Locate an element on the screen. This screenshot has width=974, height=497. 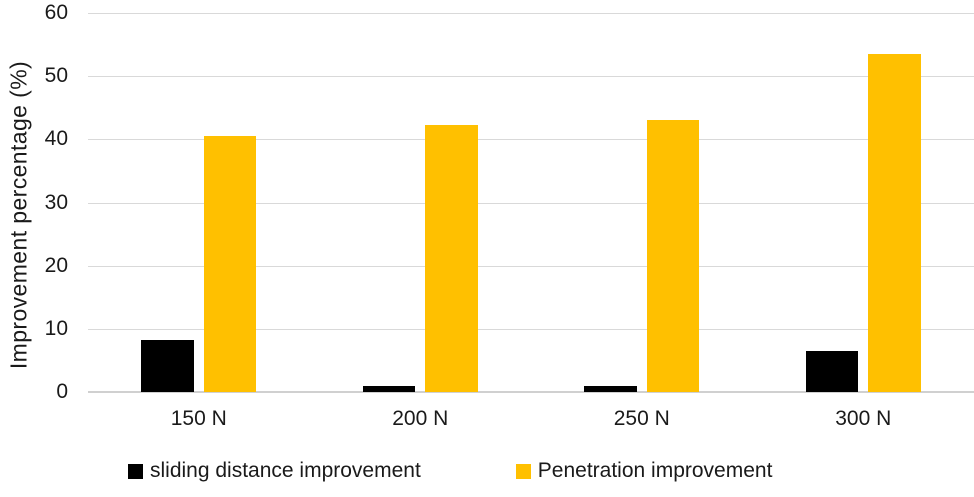
legend-label-penetration-improvement: Penetration improvement is located at coordinates (655, 470).